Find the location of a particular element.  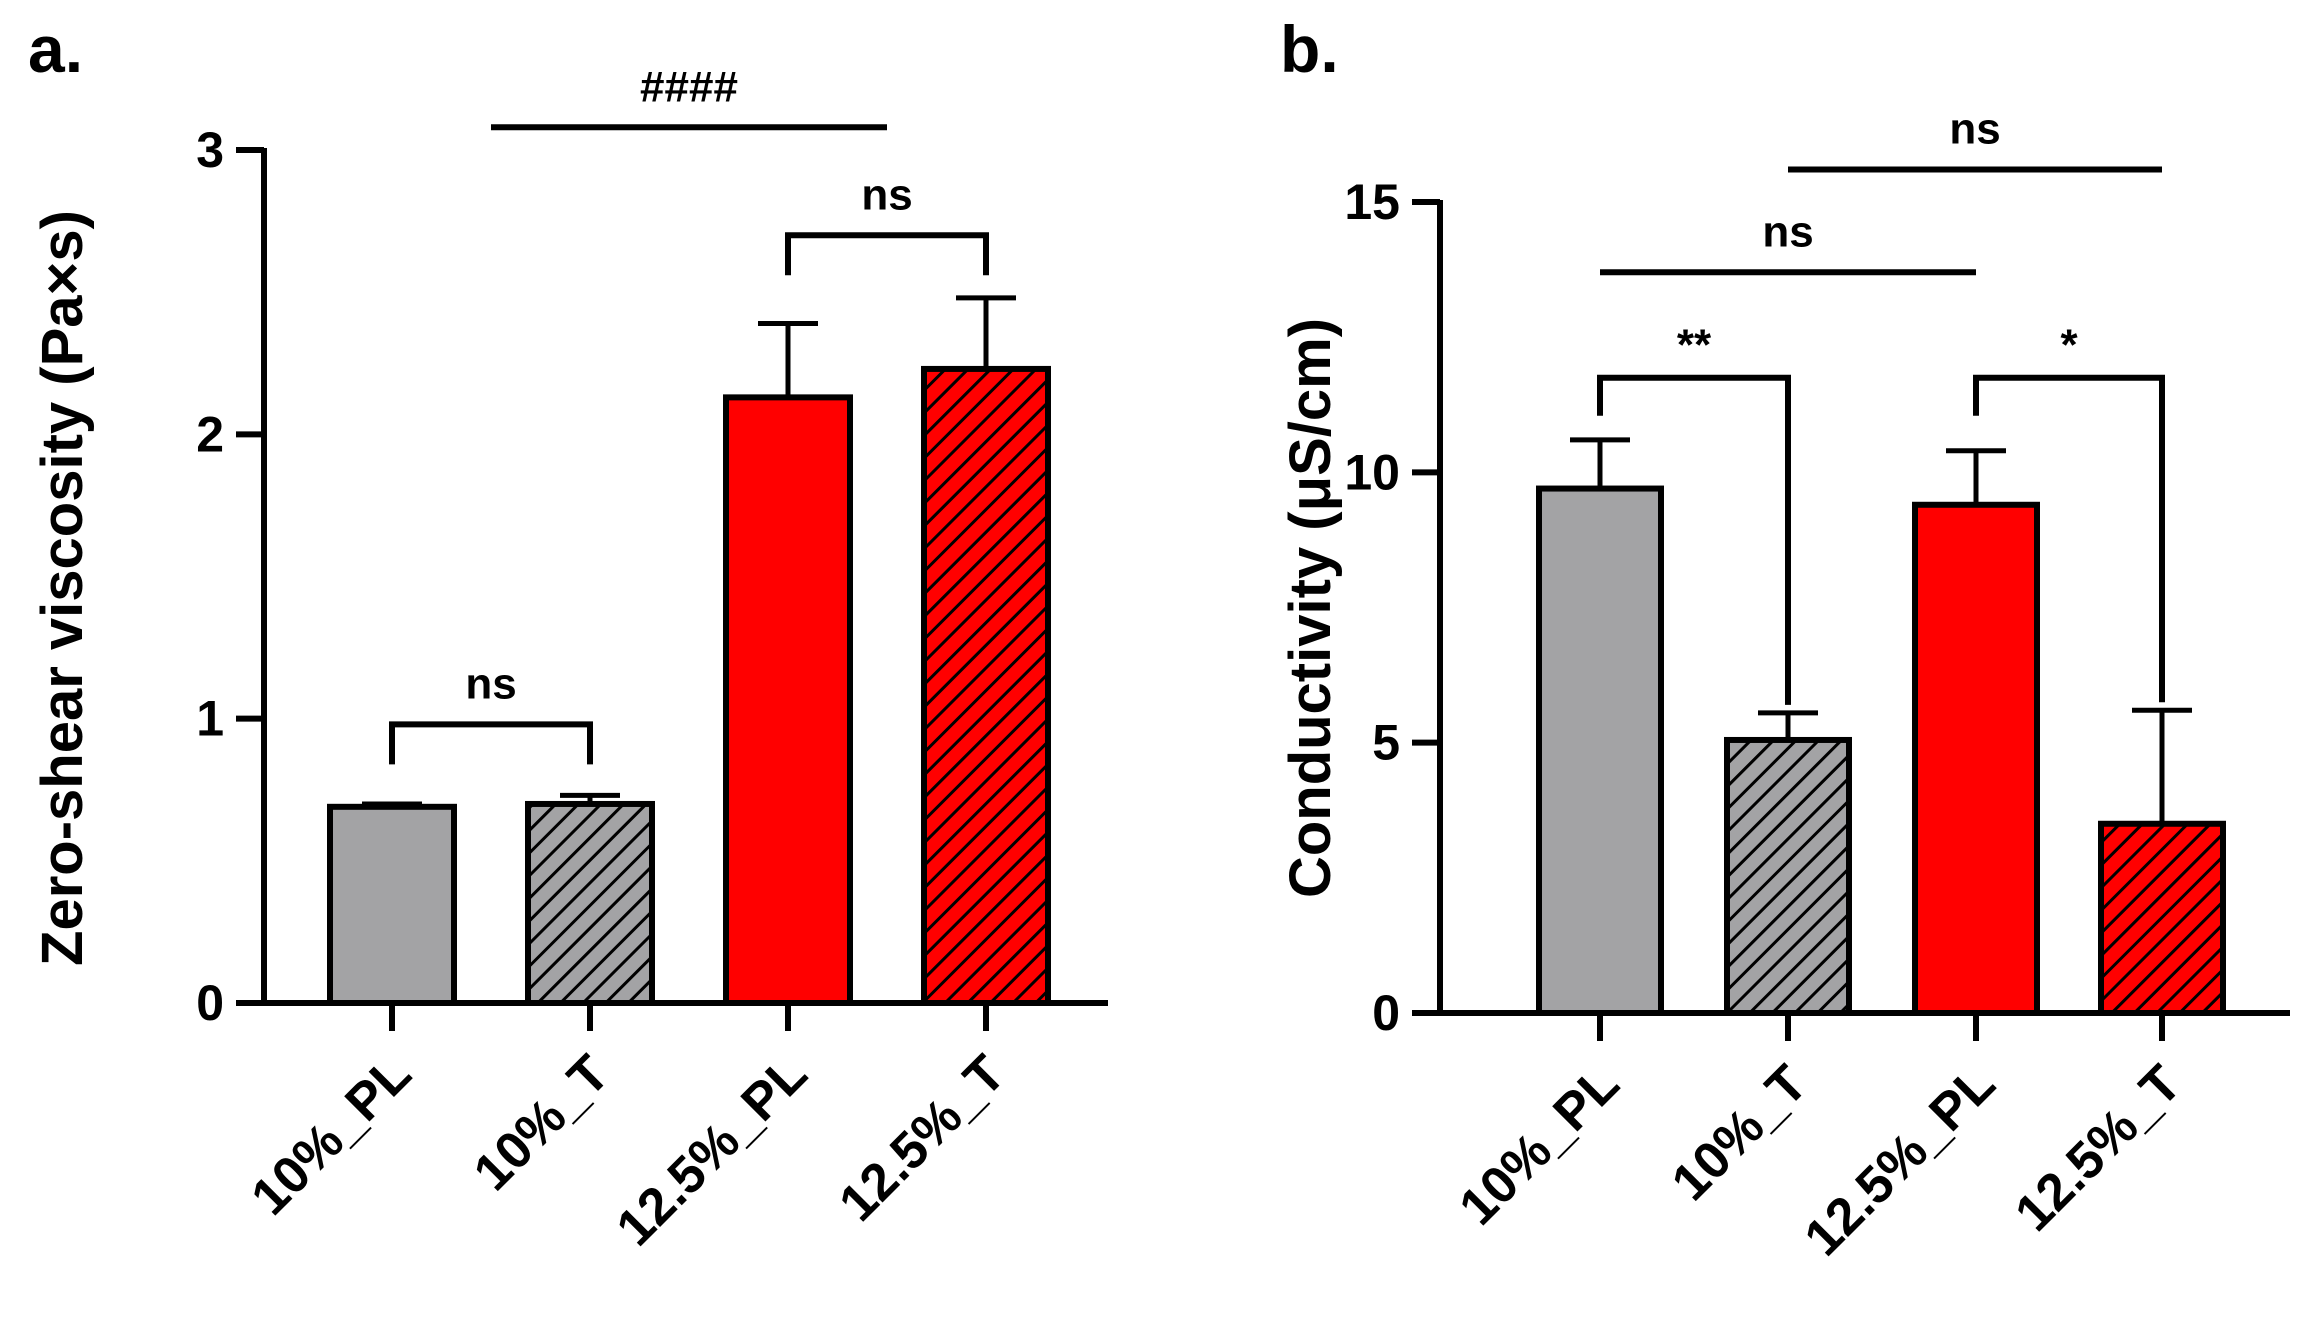

b-y-tick-label: 15 is located at coordinates (1372, 202).